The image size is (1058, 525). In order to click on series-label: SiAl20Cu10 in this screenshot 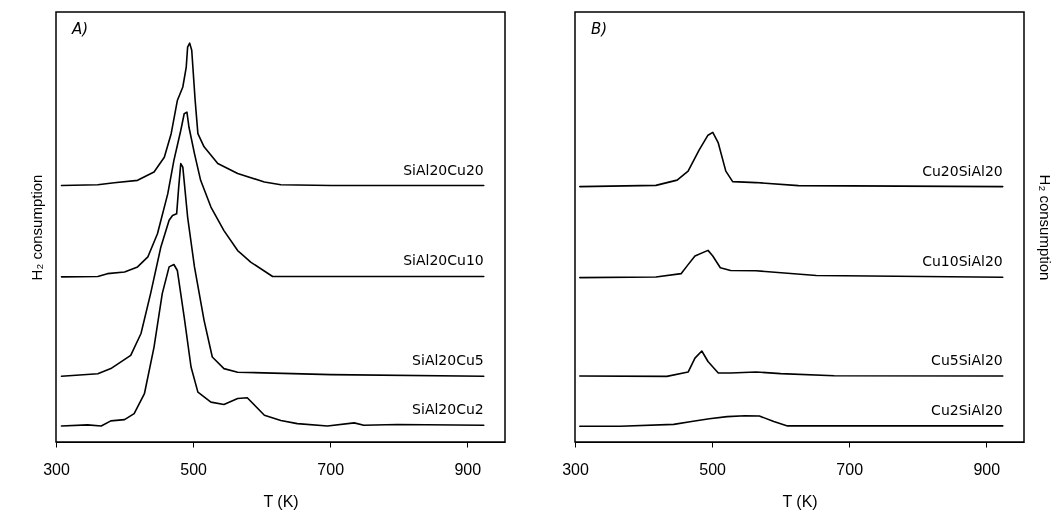, I will do `click(443, 260)`.